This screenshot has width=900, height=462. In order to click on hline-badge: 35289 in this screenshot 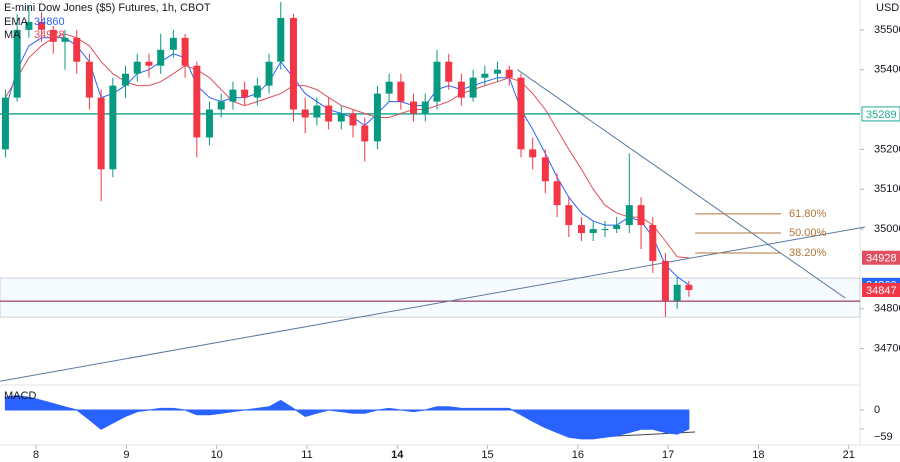, I will do `click(881, 115)`.